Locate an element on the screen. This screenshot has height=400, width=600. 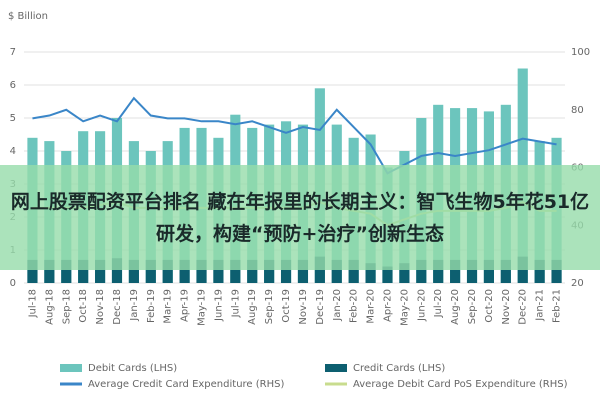
x-tick-label: Aug-19 is located at coordinates (252, 307).